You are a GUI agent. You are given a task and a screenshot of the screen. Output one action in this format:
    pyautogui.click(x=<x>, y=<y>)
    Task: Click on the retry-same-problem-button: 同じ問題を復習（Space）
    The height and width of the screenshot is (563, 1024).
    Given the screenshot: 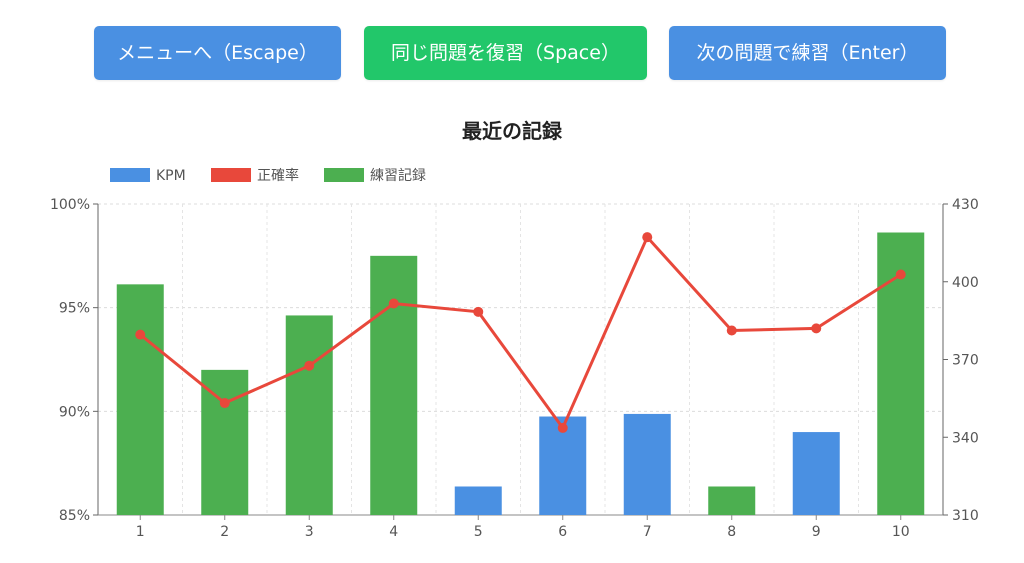 What is the action you would take?
    pyautogui.click(x=505, y=53)
    